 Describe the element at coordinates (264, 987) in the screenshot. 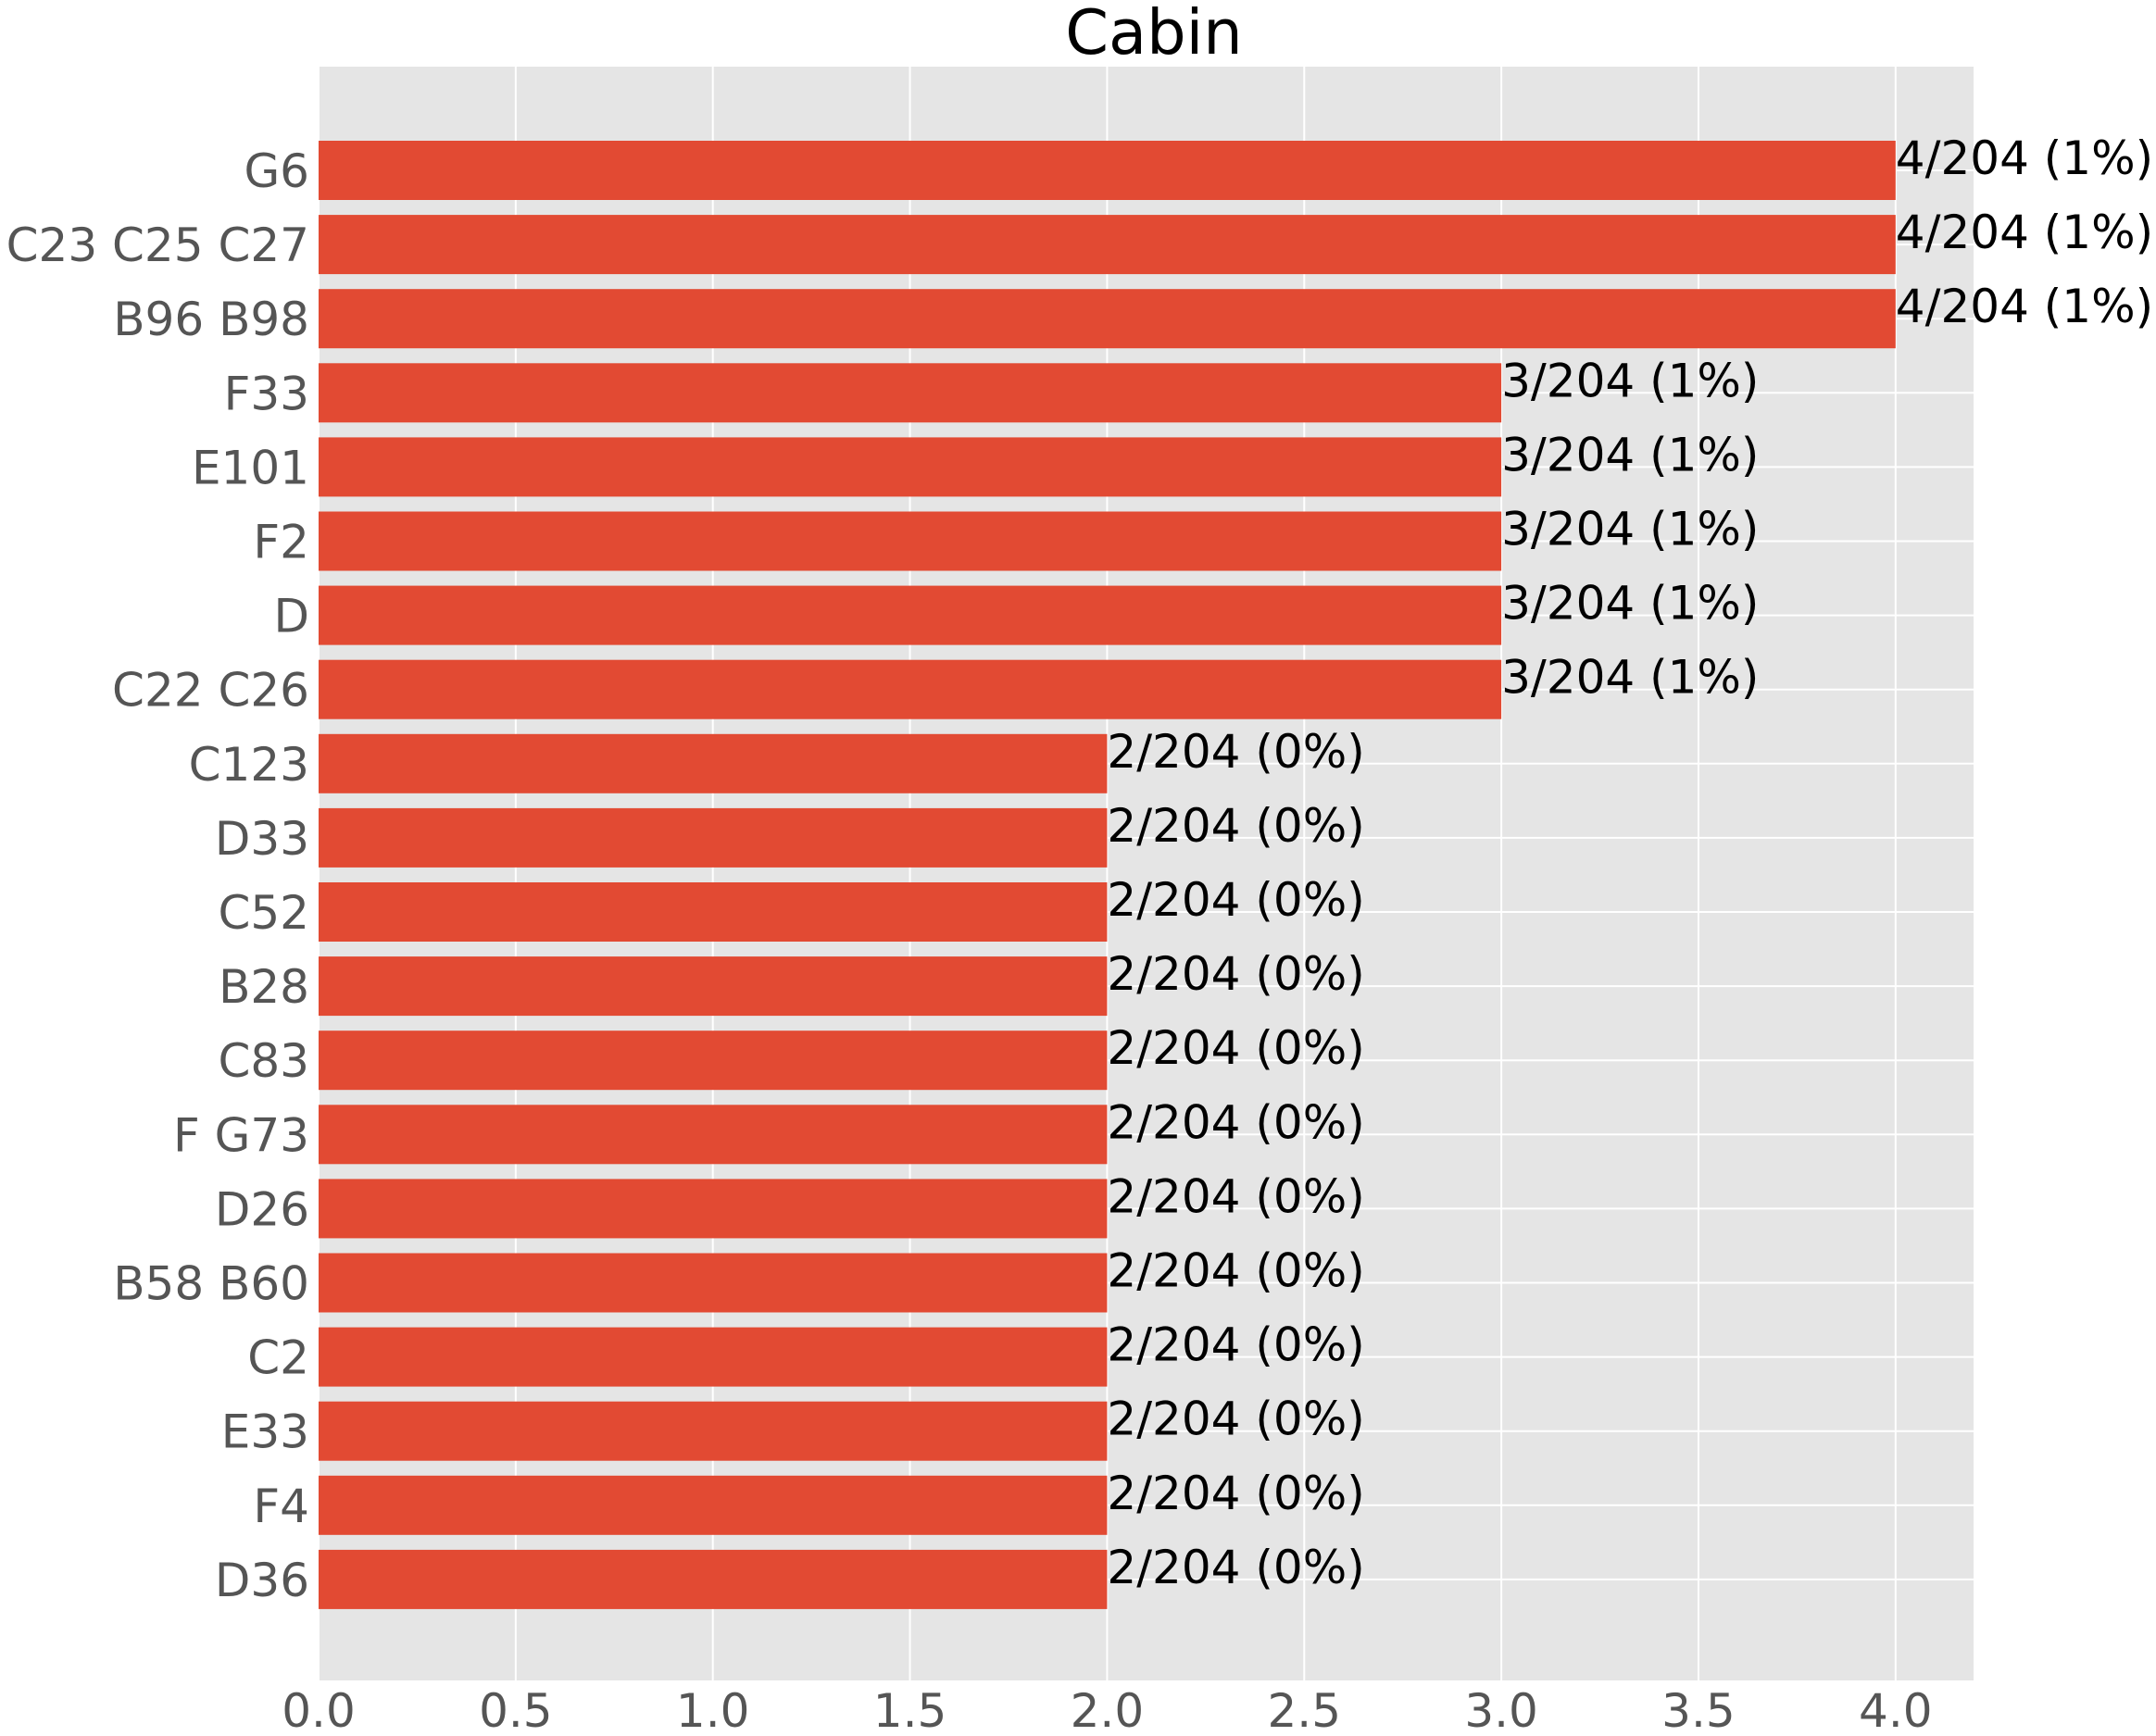

I see `y-tick-label: B28` at that location.